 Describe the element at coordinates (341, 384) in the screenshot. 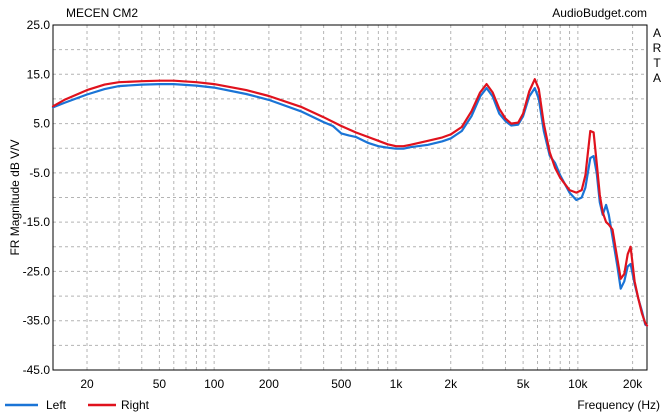

I see `x-tick-label: 500` at that location.